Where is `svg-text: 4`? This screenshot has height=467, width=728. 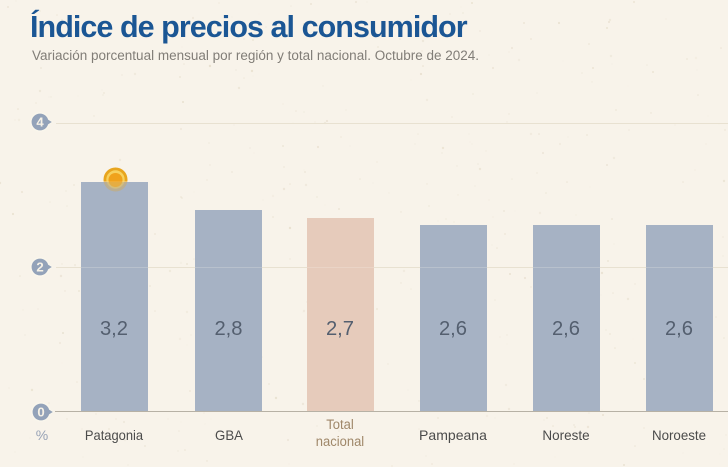
svg-text: 4 is located at coordinates (41, 122).